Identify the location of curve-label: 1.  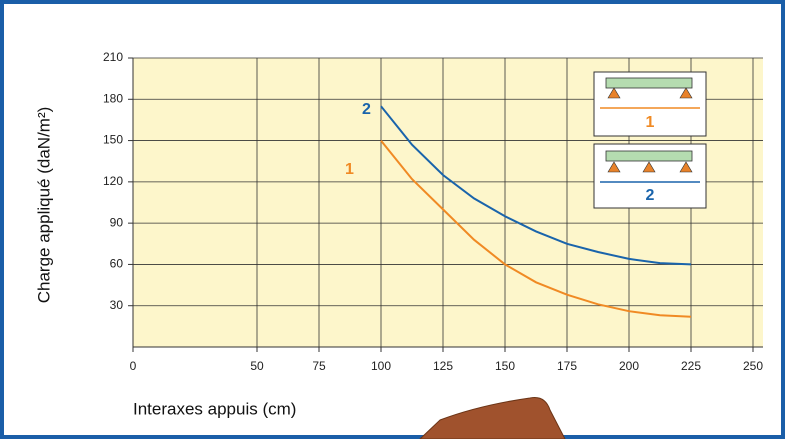
(349, 169).